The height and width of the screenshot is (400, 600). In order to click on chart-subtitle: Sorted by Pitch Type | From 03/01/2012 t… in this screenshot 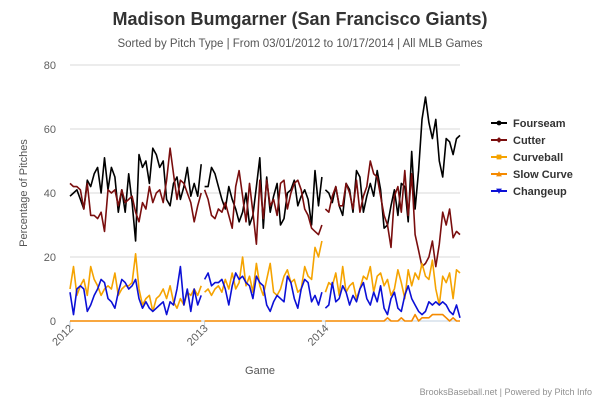, I will do `click(299, 44)`.